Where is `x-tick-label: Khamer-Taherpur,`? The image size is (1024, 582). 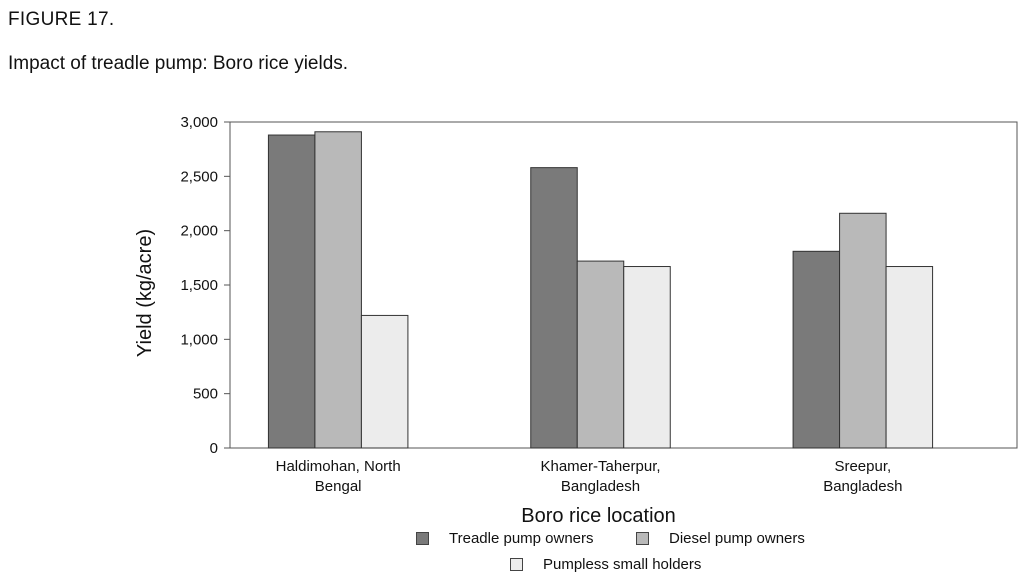
x-tick-label: Khamer-Taherpur, is located at coordinates (600, 466).